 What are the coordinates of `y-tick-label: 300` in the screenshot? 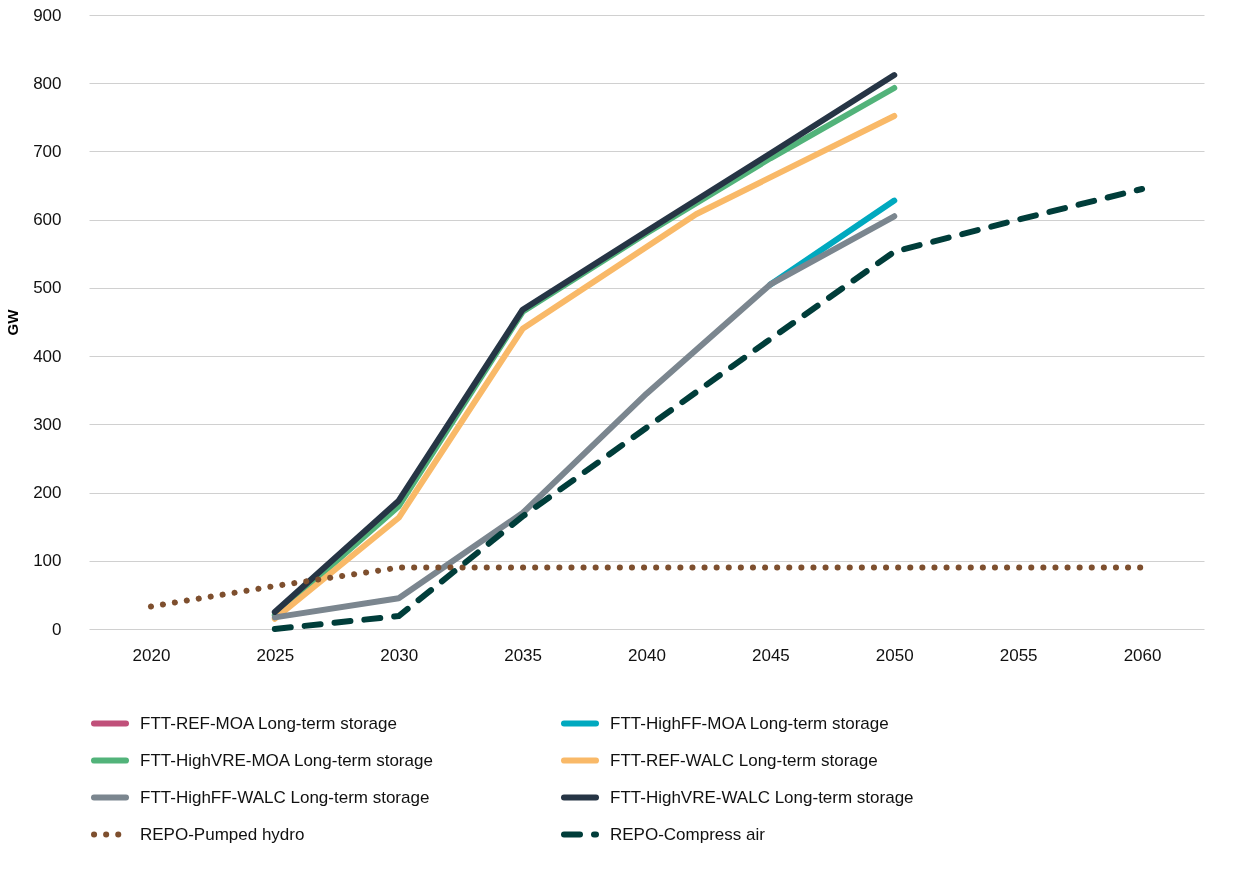 It's located at (47, 424).